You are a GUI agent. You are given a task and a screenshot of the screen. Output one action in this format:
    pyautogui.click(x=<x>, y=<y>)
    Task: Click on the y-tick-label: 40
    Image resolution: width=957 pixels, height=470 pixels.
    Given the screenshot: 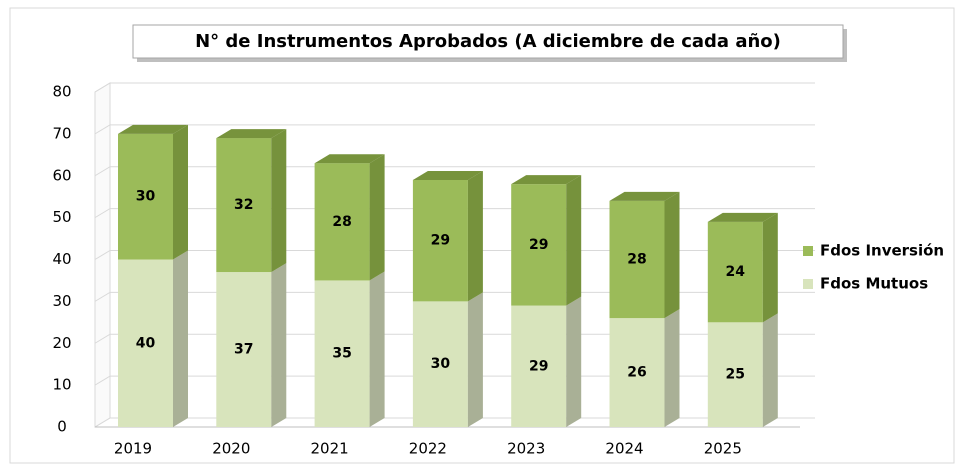 What is the action you would take?
    pyautogui.click(x=61, y=259)
    